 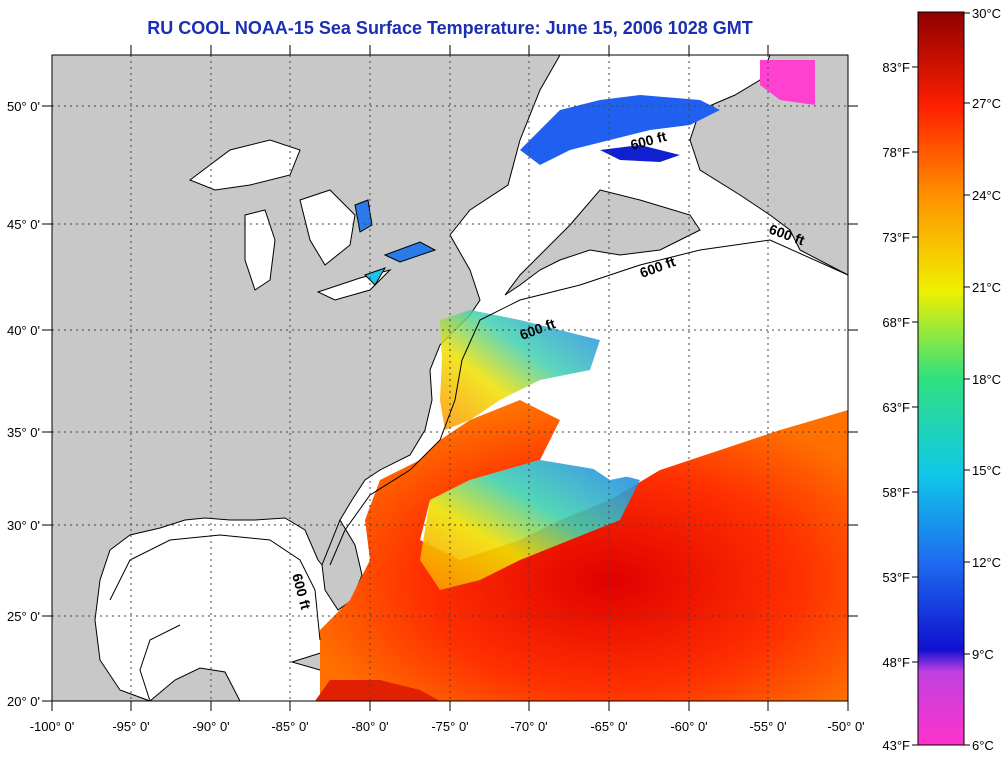 What do you see at coordinates (52, 726) in the screenshot?
I see `lon-label: -100° 0'` at bounding box center [52, 726].